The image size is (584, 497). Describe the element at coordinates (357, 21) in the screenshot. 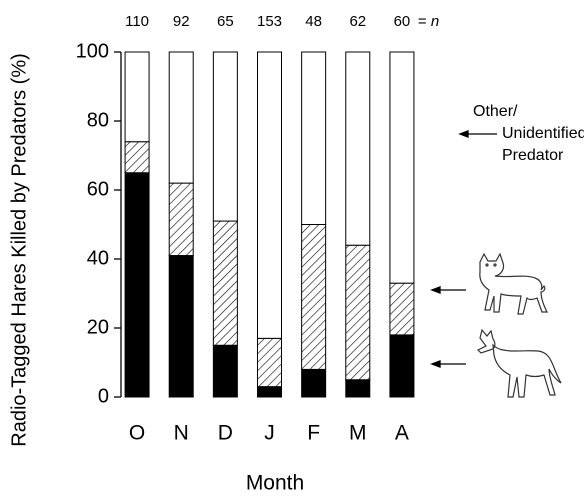

I see `n-label: 62` at that location.